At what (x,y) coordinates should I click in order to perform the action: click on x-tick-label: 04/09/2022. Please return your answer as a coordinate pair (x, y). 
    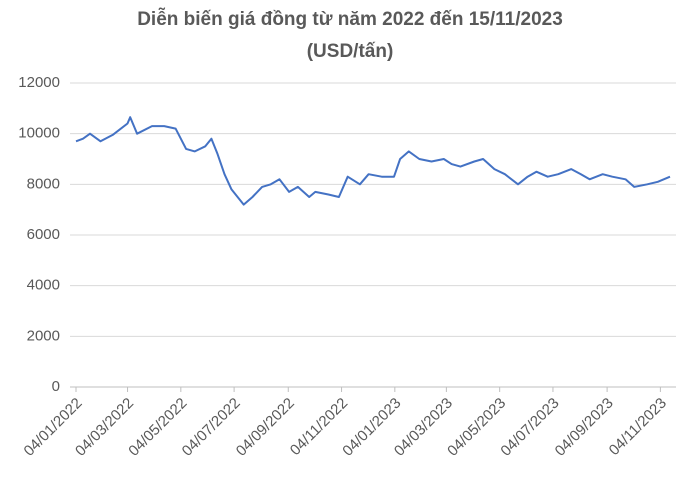
    Looking at the image, I should click on (265, 427).